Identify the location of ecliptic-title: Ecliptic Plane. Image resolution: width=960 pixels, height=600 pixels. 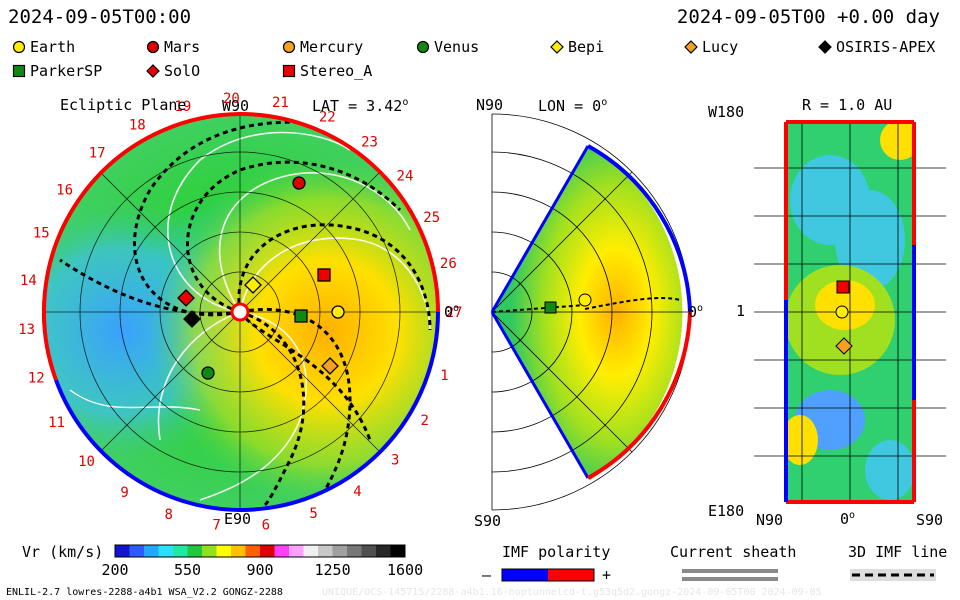
(123, 105).